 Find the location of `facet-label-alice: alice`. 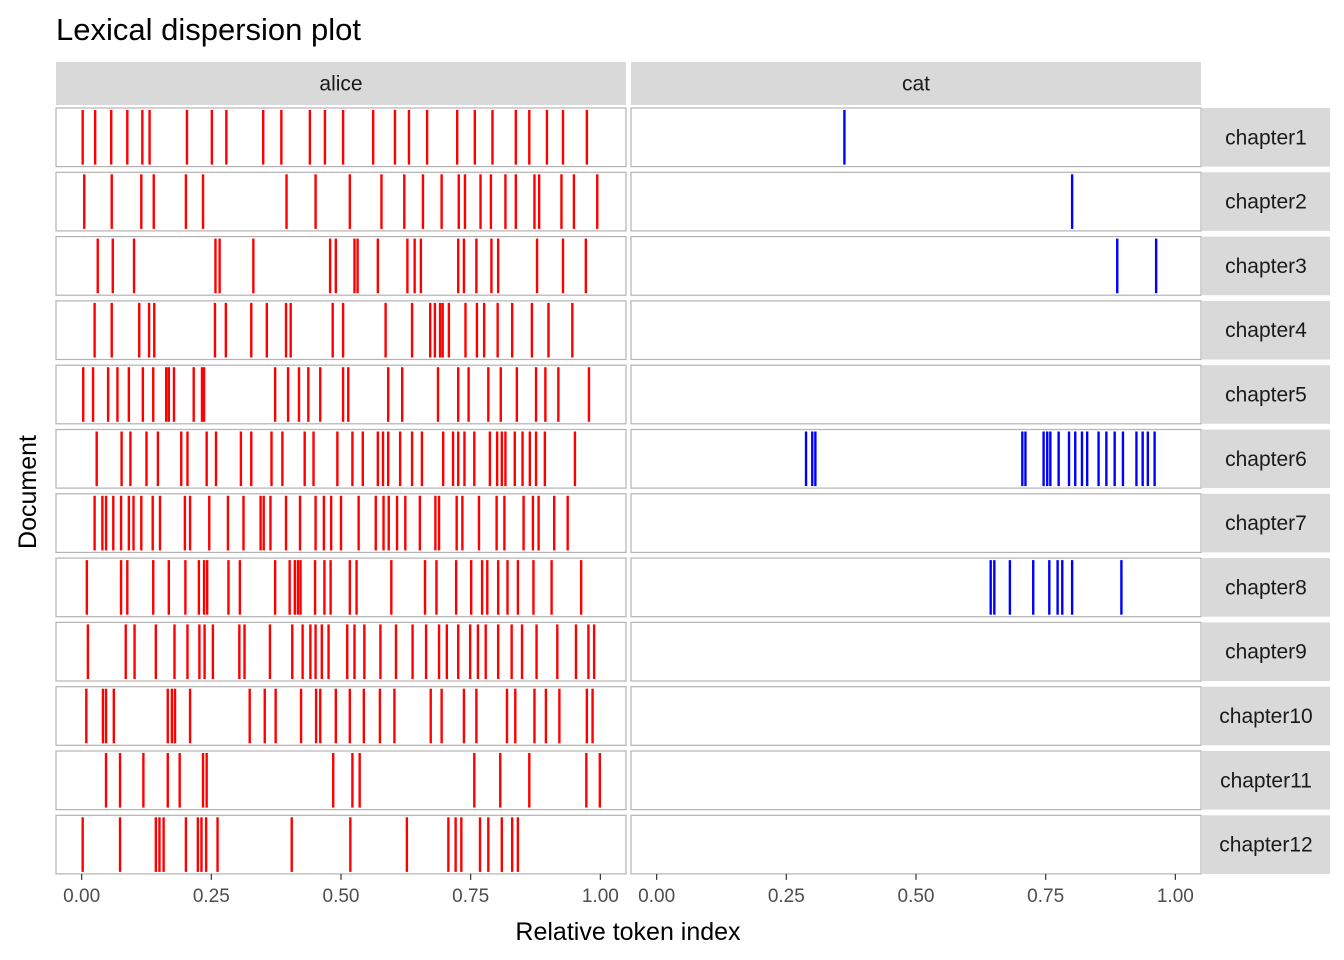

facet-label-alice: alice is located at coordinates (340, 84).